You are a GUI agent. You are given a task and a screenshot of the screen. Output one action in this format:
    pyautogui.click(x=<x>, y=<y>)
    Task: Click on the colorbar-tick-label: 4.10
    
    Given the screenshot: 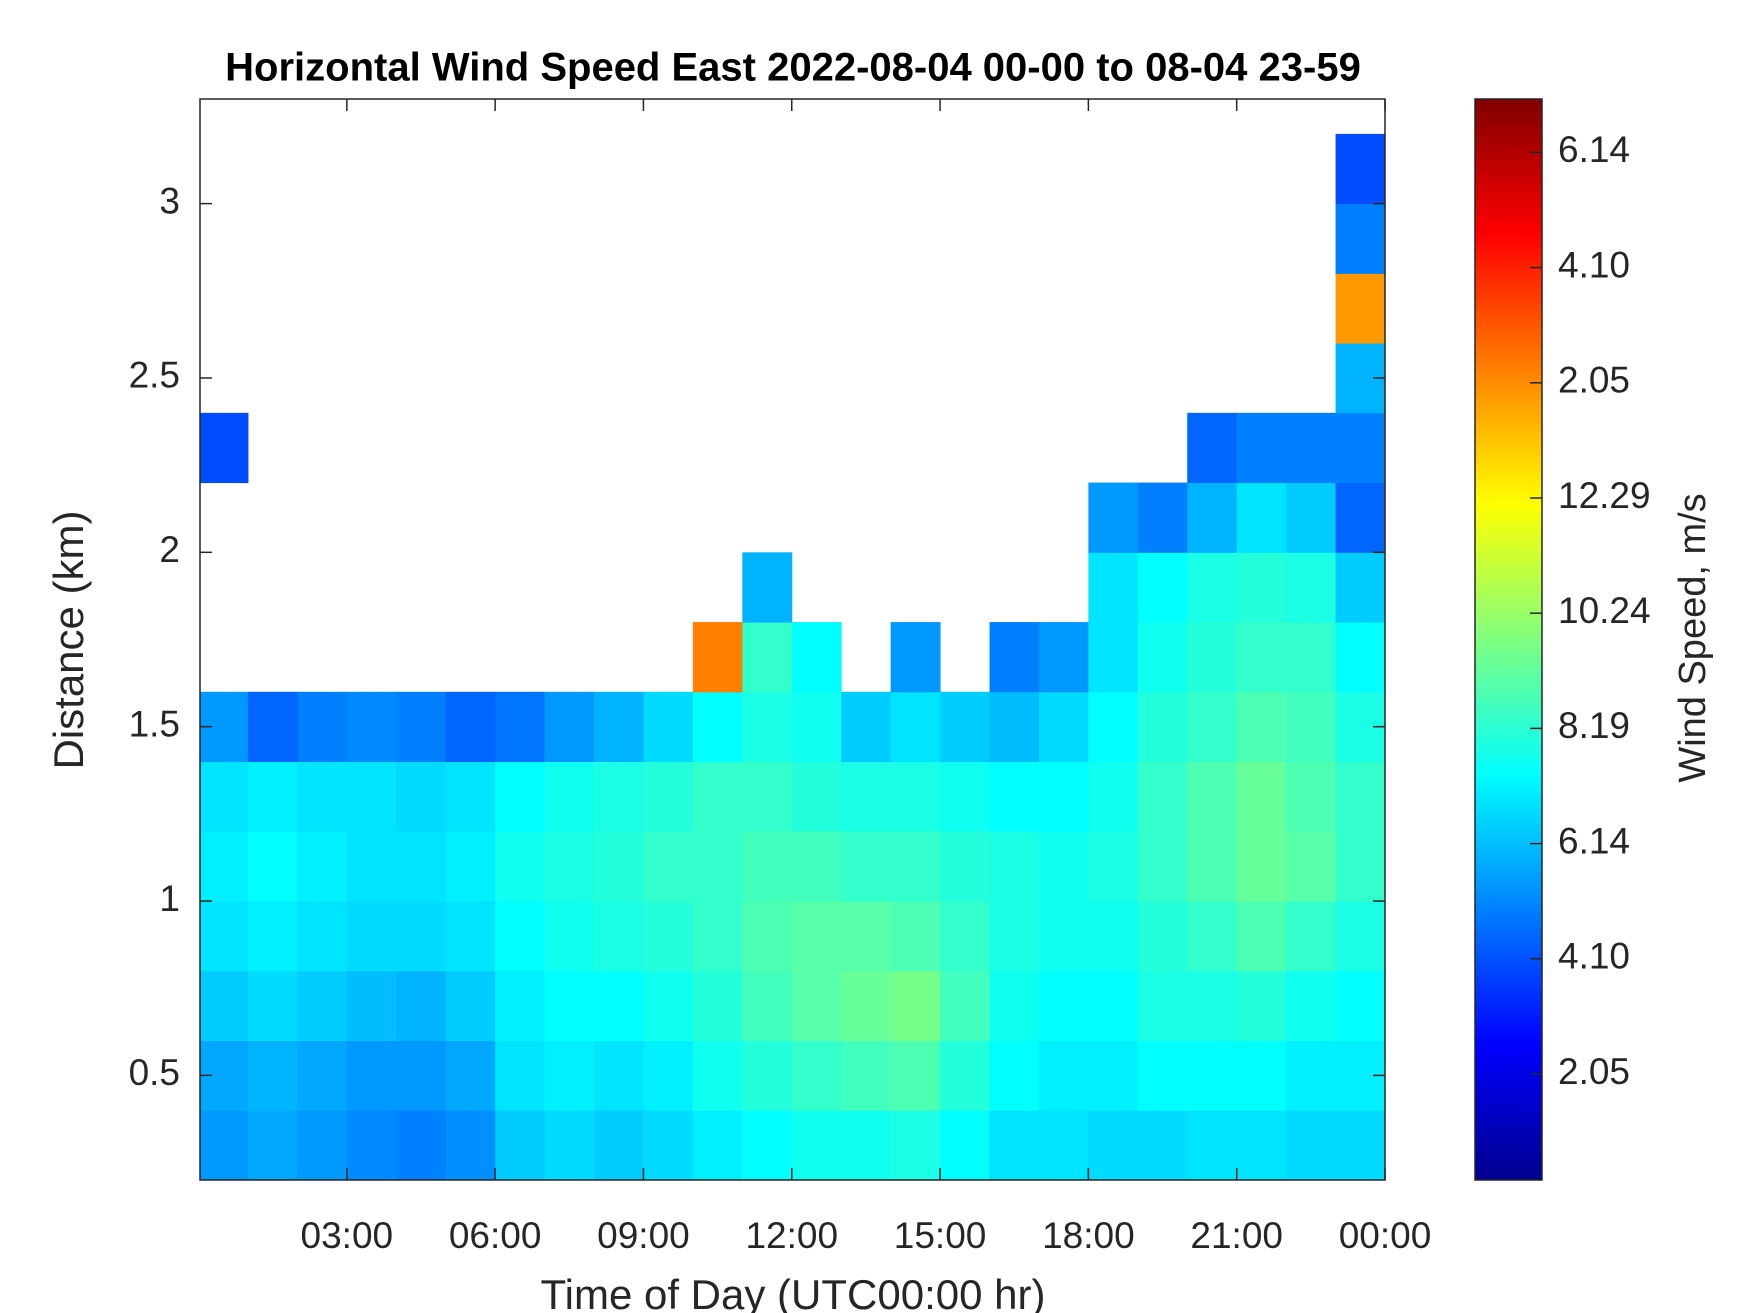 What is the action you would take?
    pyautogui.click(x=1594, y=956)
    